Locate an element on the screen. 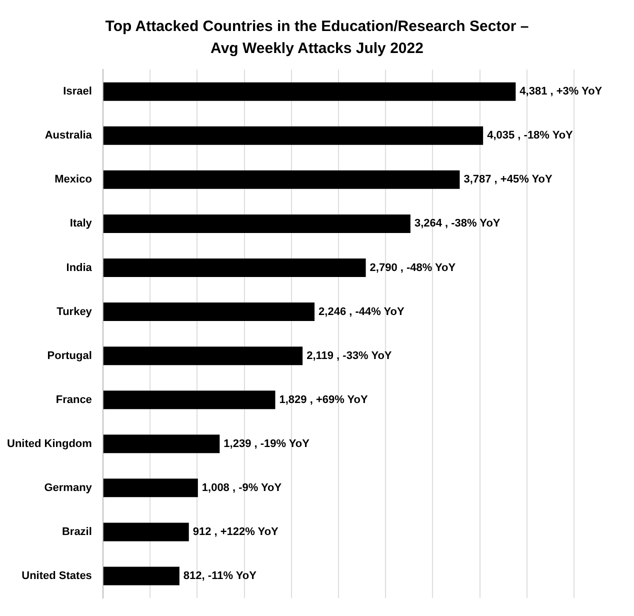 The height and width of the screenshot is (616, 634). data-label: 2,246 , -44% YoY is located at coordinates (362, 312).